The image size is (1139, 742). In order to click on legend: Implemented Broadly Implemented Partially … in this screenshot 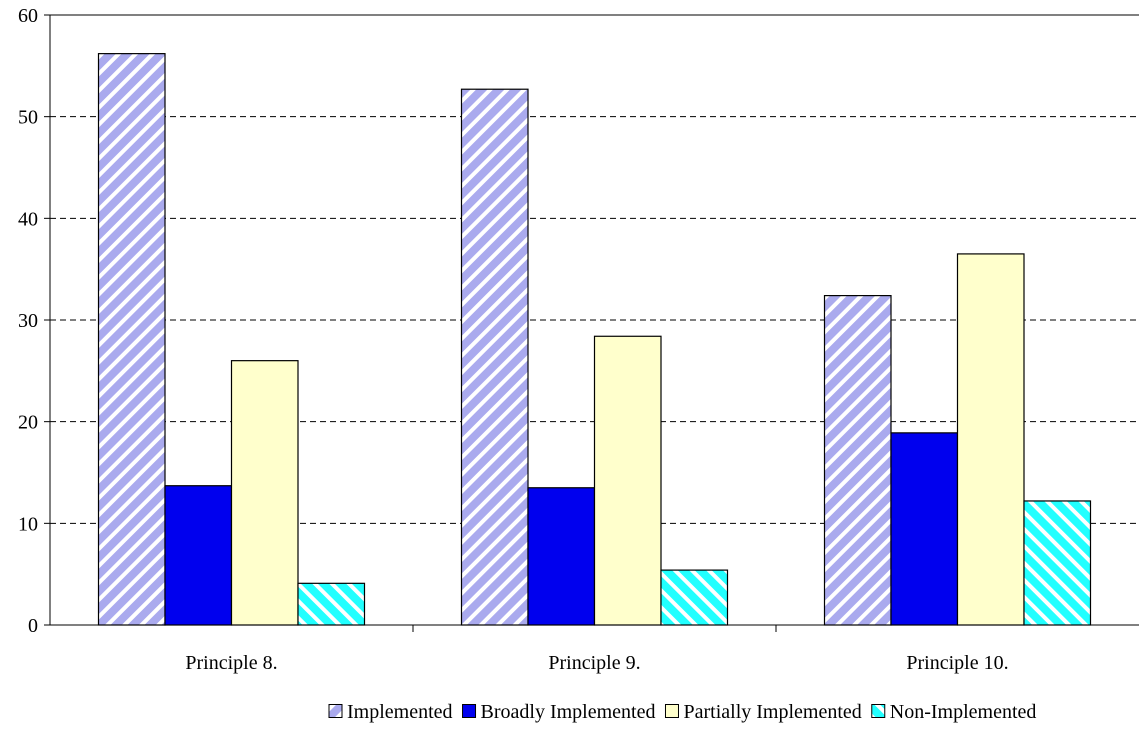, I will do `click(682, 712)`.